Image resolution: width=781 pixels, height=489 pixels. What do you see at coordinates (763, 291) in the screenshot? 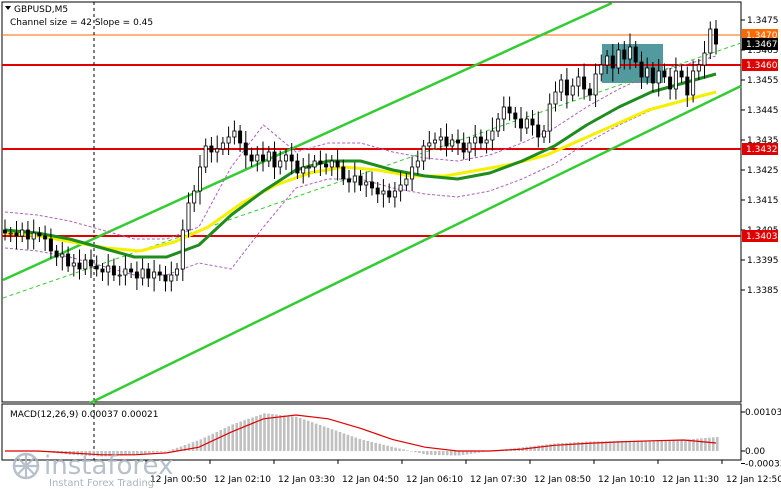
I see `price-tick-label: 1.3385` at bounding box center [763, 291].